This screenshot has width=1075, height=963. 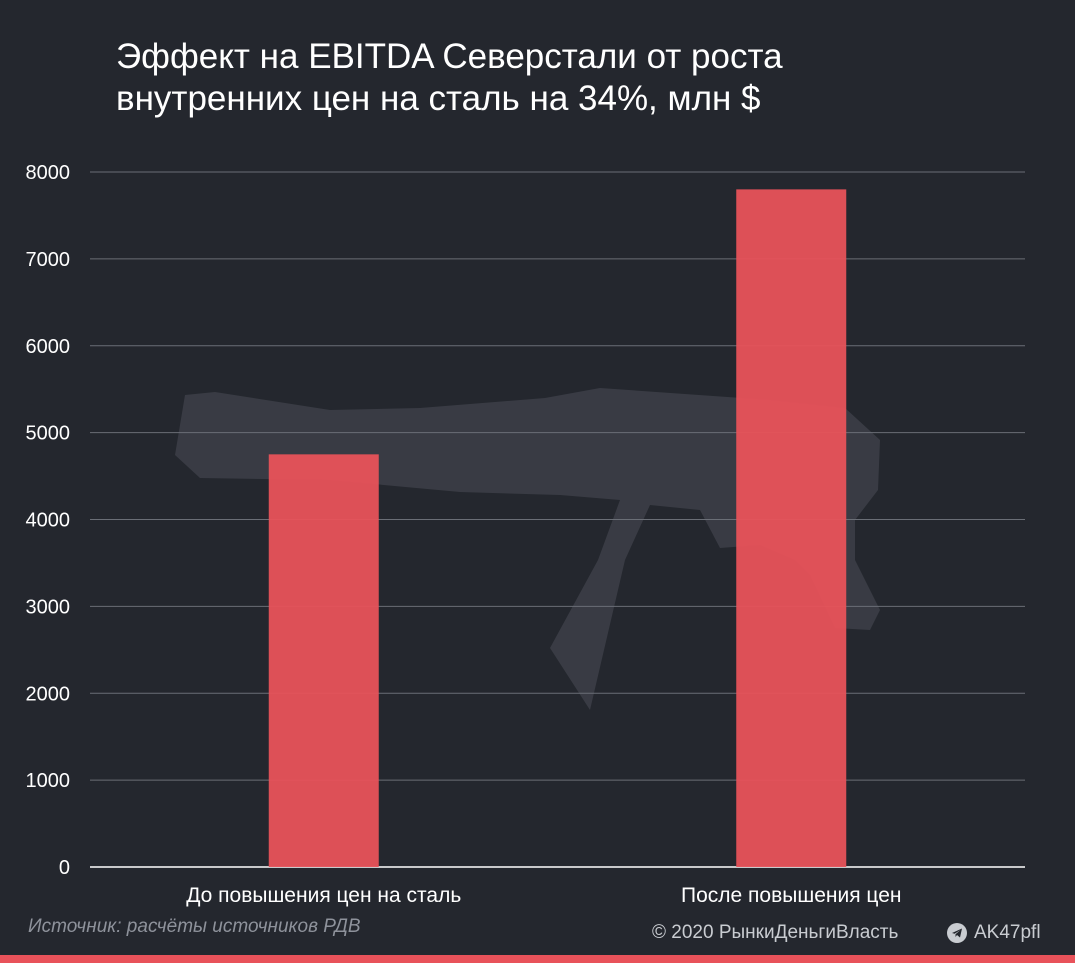 I want to click on telegram-channel: AK47pfl, so click(x=994, y=933).